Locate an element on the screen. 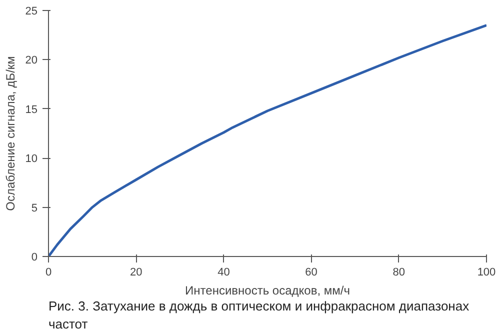 This screenshot has height=333, width=500. x-tick-label: 20 is located at coordinates (136, 272).